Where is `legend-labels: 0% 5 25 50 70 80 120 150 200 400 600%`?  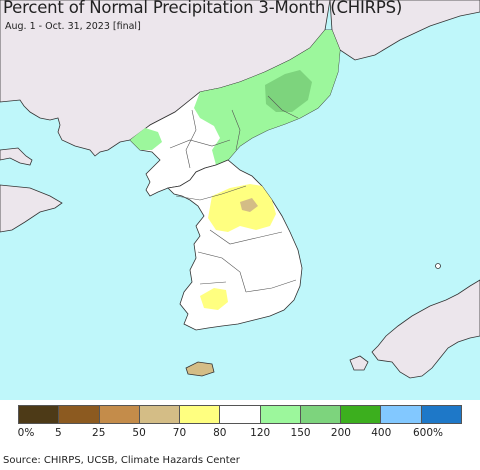
legend-labels: 0% 5 25 50 70 80 120 150 200 400 600% is located at coordinates (240, 434).